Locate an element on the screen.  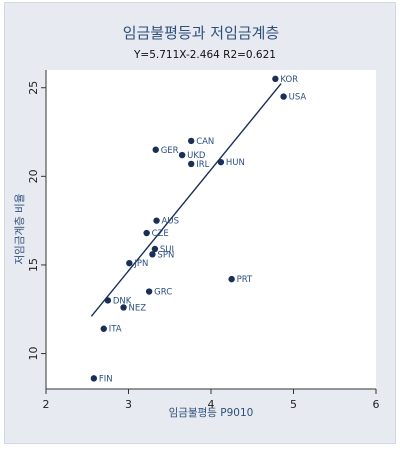
data-point-fin is located at coordinates (94, 378).